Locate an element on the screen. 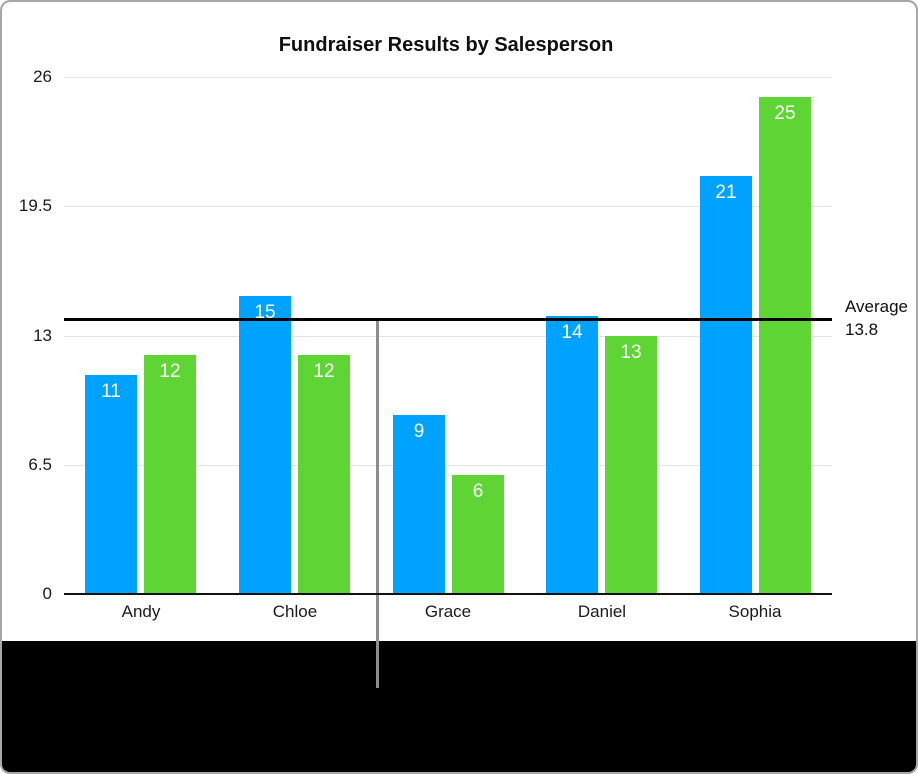 Image resolution: width=918 pixels, height=774 pixels. average-reference-line is located at coordinates (448, 319).